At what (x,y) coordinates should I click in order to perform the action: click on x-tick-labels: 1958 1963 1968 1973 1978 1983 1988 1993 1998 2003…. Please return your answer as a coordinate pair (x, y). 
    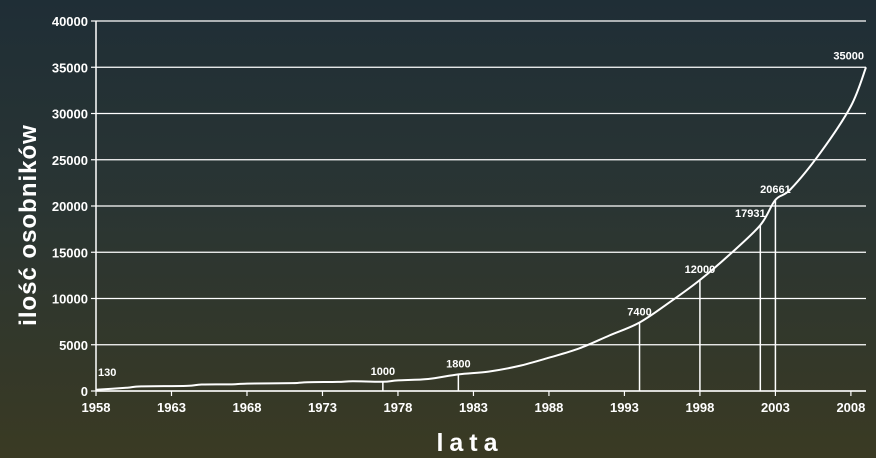
    Looking at the image, I should click on (474, 407).